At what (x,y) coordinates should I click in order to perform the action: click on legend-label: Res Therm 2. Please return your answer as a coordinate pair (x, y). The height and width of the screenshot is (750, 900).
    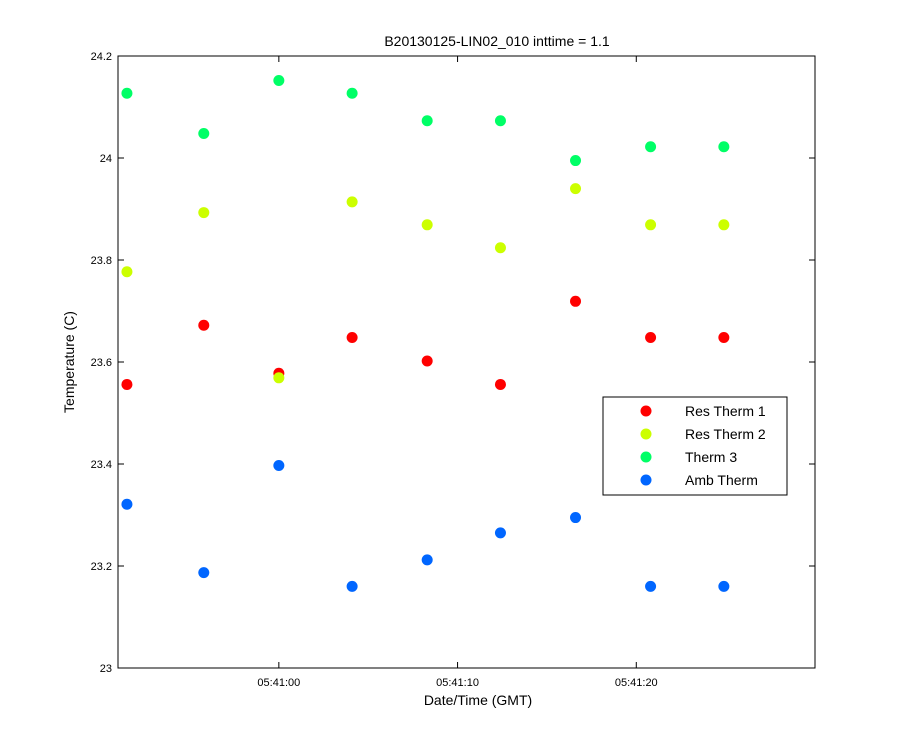
    Looking at the image, I should click on (725, 434).